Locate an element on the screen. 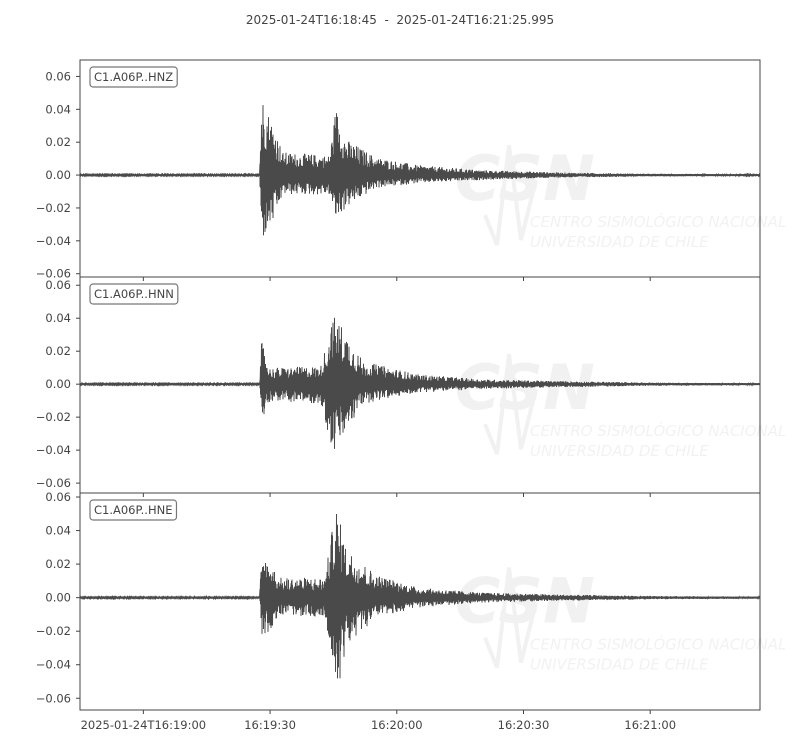  x-tick-label: 16:21:00 is located at coordinates (650, 725).